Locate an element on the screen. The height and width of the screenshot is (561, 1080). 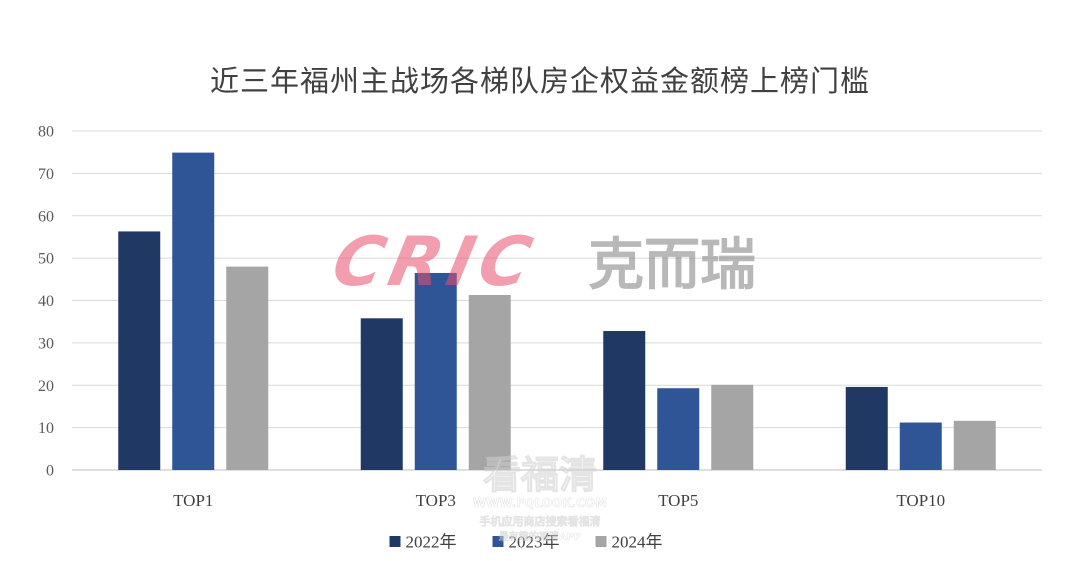
cric-watermark: CRIC 克而瑞 is located at coordinates (541, 262).